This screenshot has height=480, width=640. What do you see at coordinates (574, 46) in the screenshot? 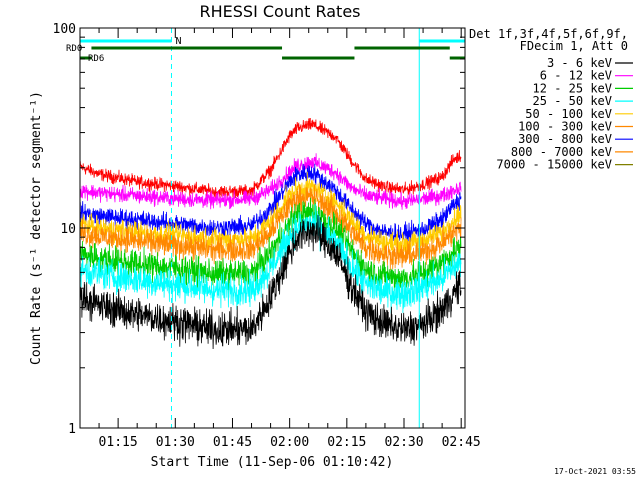
I see `legend-header: FDecim 1, Att 0` at bounding box center [574, 46].